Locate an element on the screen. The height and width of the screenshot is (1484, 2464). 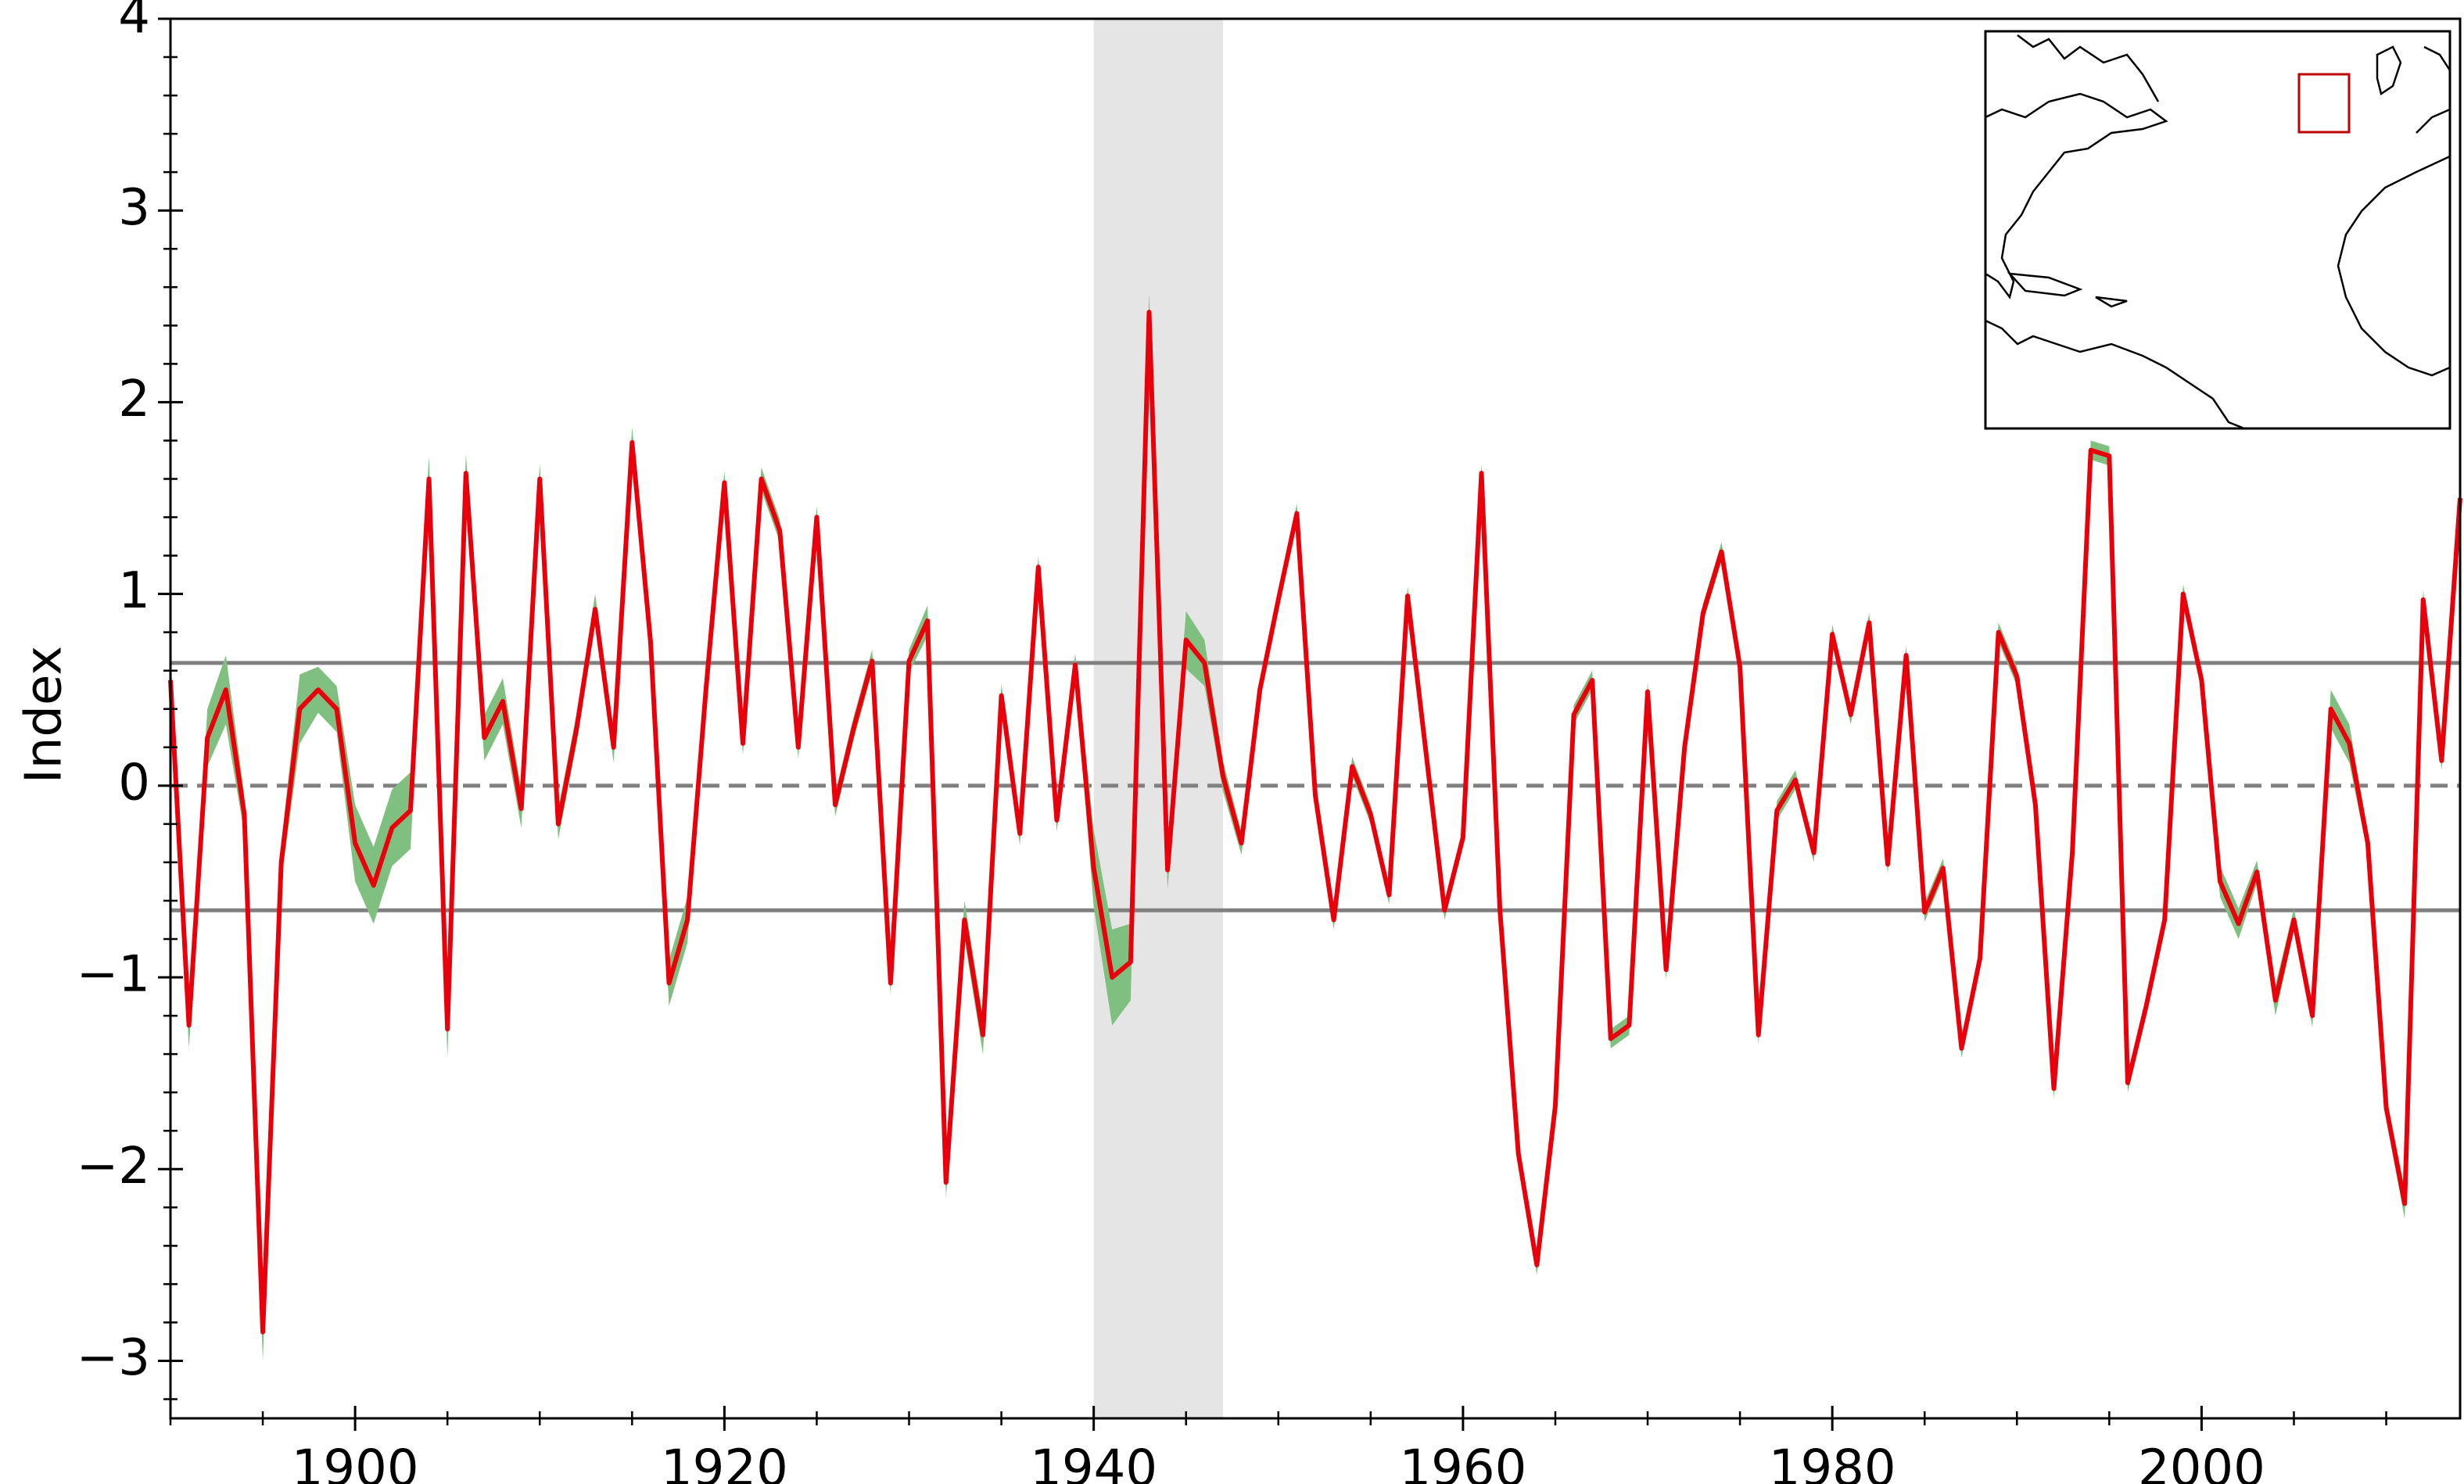
region-box is located at coordinates (2324, 103).